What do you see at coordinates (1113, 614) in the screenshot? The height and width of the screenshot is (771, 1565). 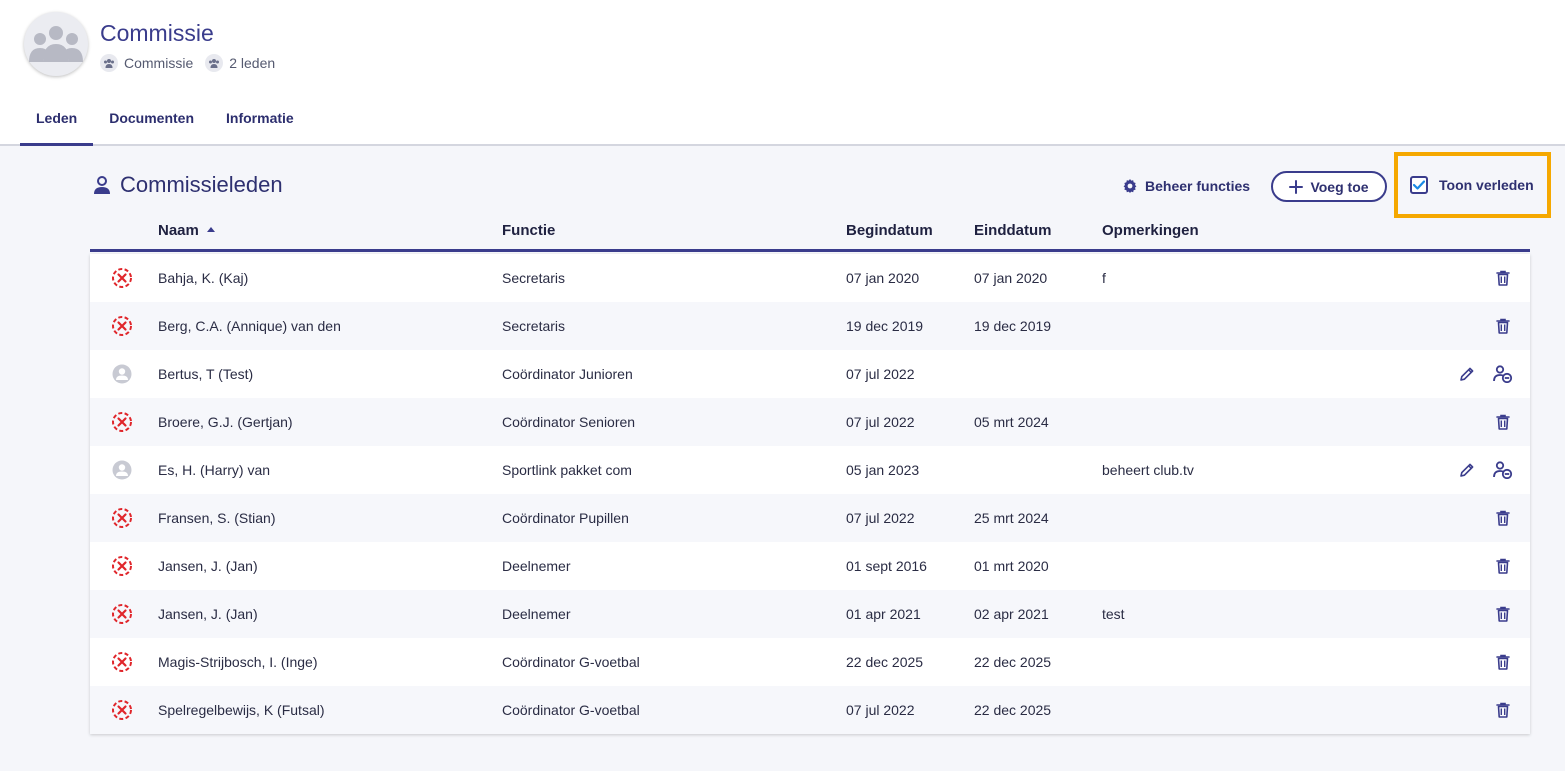 I see `cell-opmerkingen: test` at bounding box center [1113, 614].